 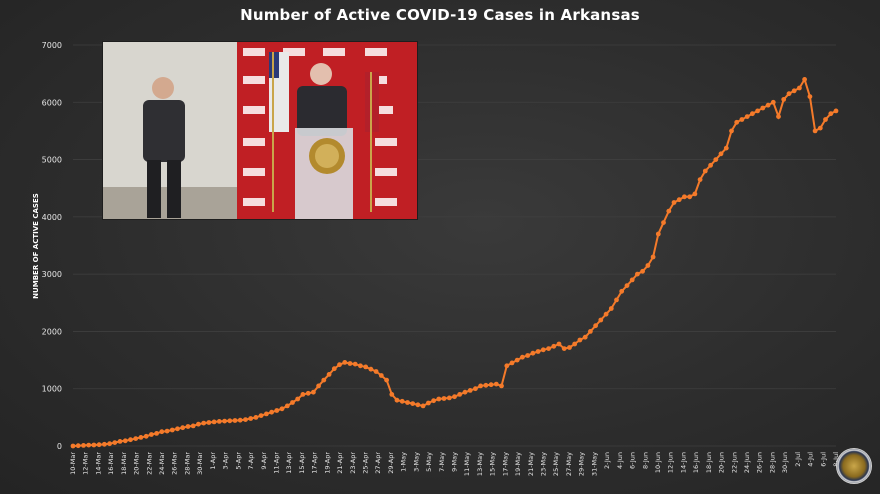 I want to click on y-axis-label: NUMBER OF ACTIVE CASES, so click(x=36, y=246).